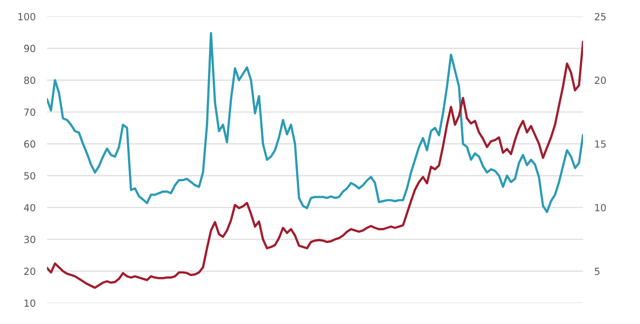 The width and height of the screenshot is (640, 324). I want to click on y-tick-label: 40, so click(30, 208).